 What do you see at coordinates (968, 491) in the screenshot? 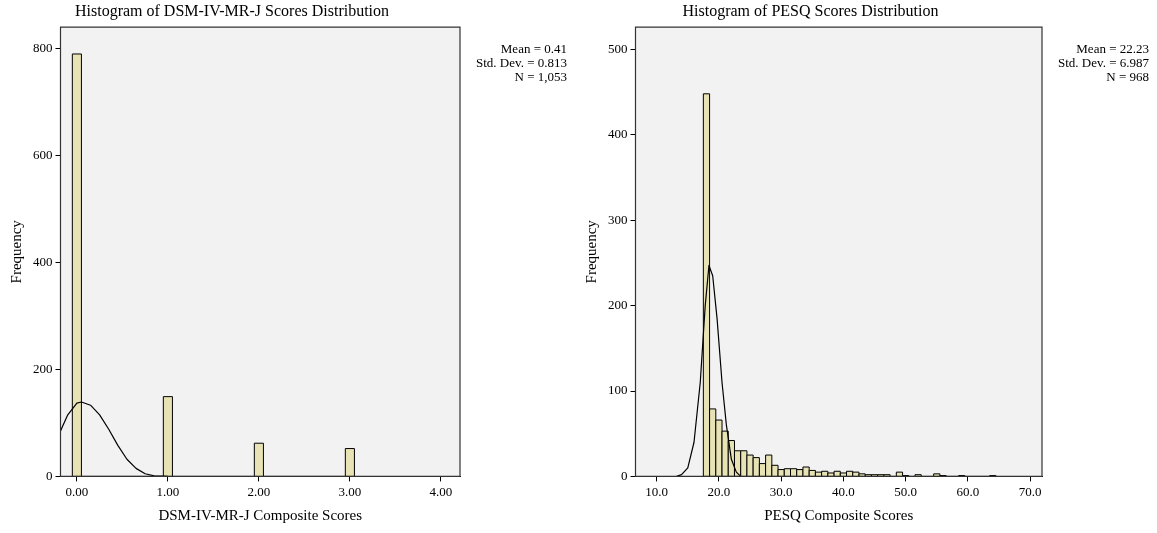
I see `x-tick-label: 60.0` at bounding box center [968, 491].